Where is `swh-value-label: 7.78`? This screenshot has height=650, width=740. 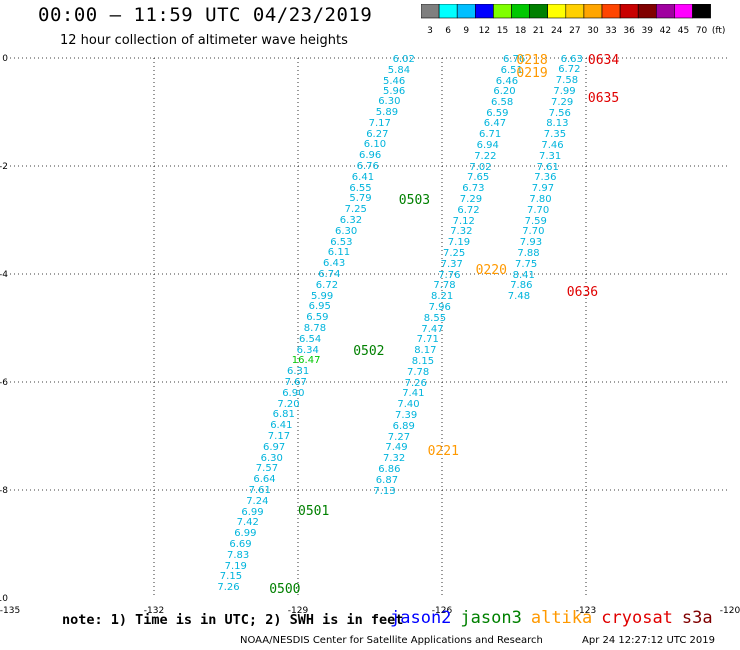
swh-value-label: 7.78 is located at coordinates (418, 372).